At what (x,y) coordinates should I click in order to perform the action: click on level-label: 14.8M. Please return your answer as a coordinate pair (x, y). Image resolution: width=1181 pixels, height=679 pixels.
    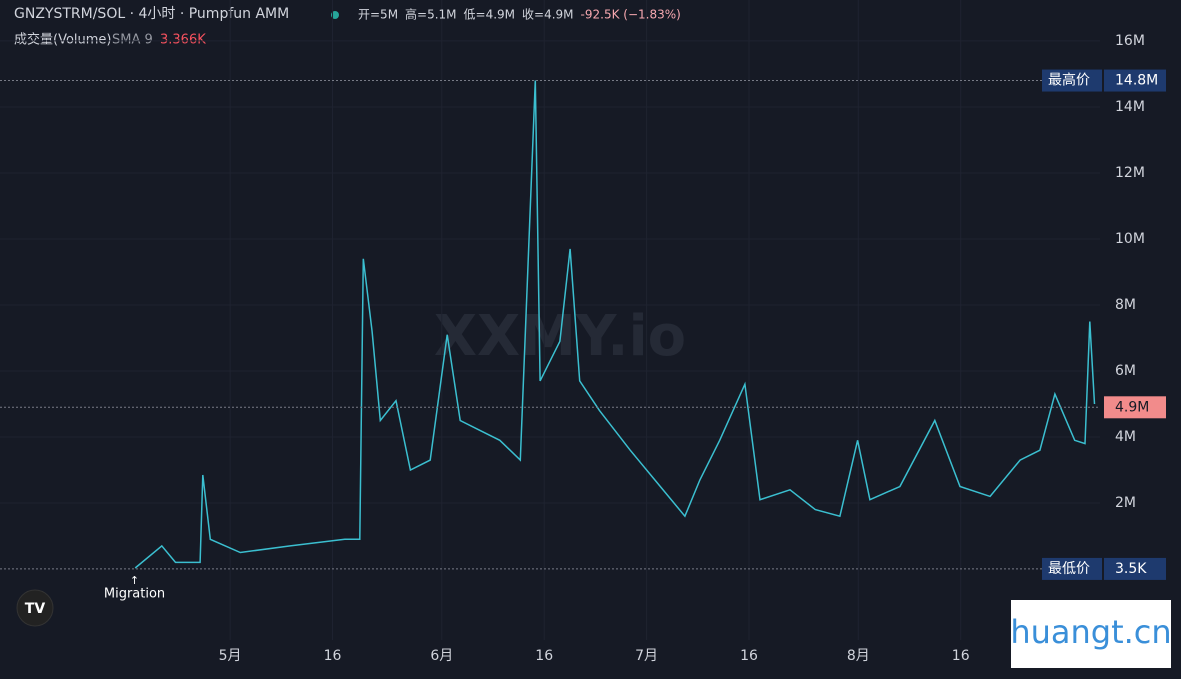
    Looking at the image, I should click on (1136, 81).